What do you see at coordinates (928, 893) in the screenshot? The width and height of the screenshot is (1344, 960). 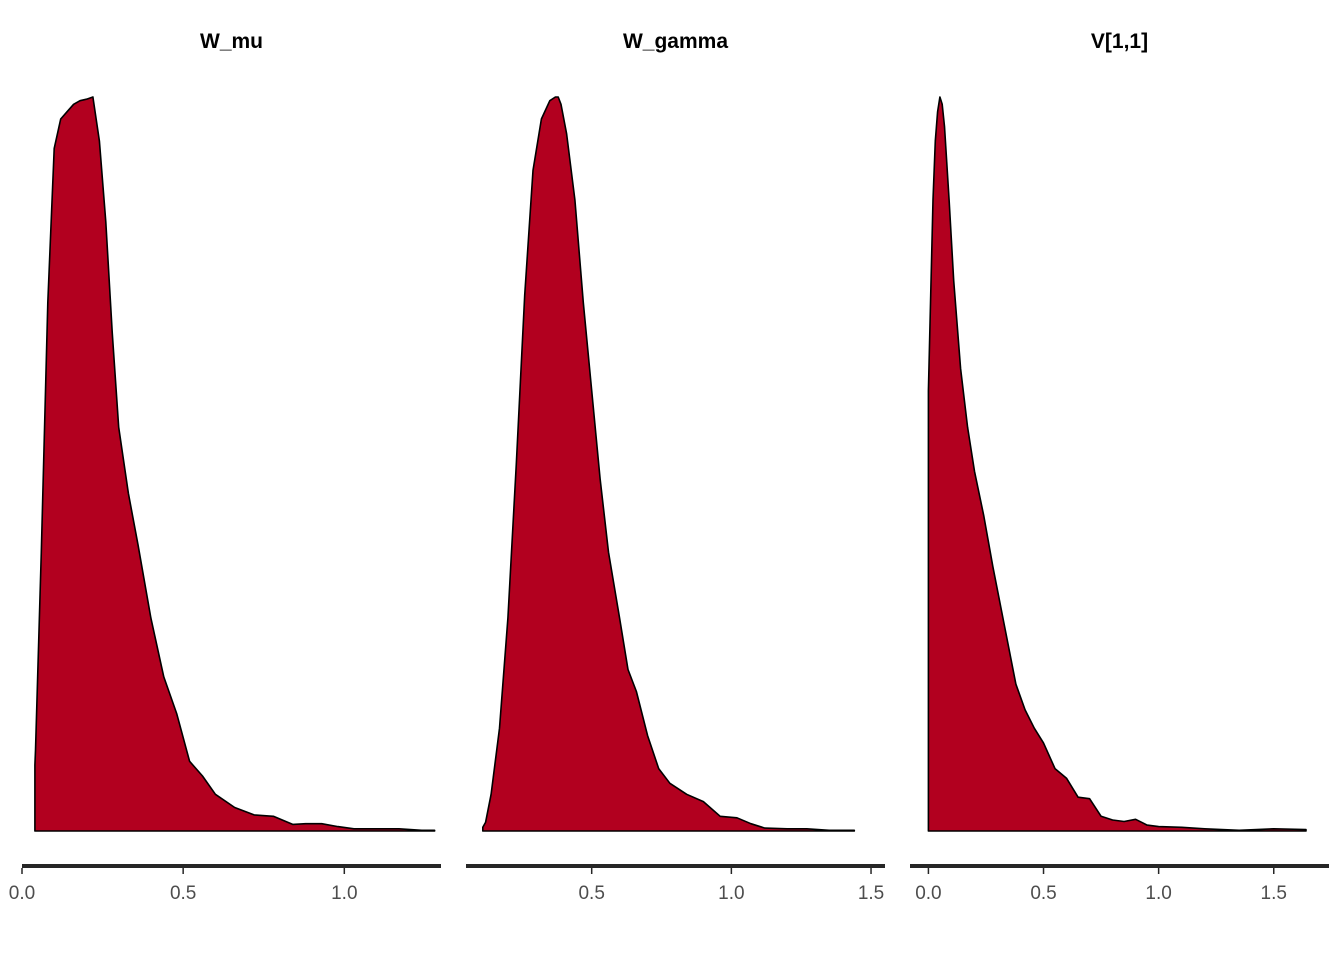 I see `x-tick-label-3-1: 0.0` at bounding box center [928, 893].